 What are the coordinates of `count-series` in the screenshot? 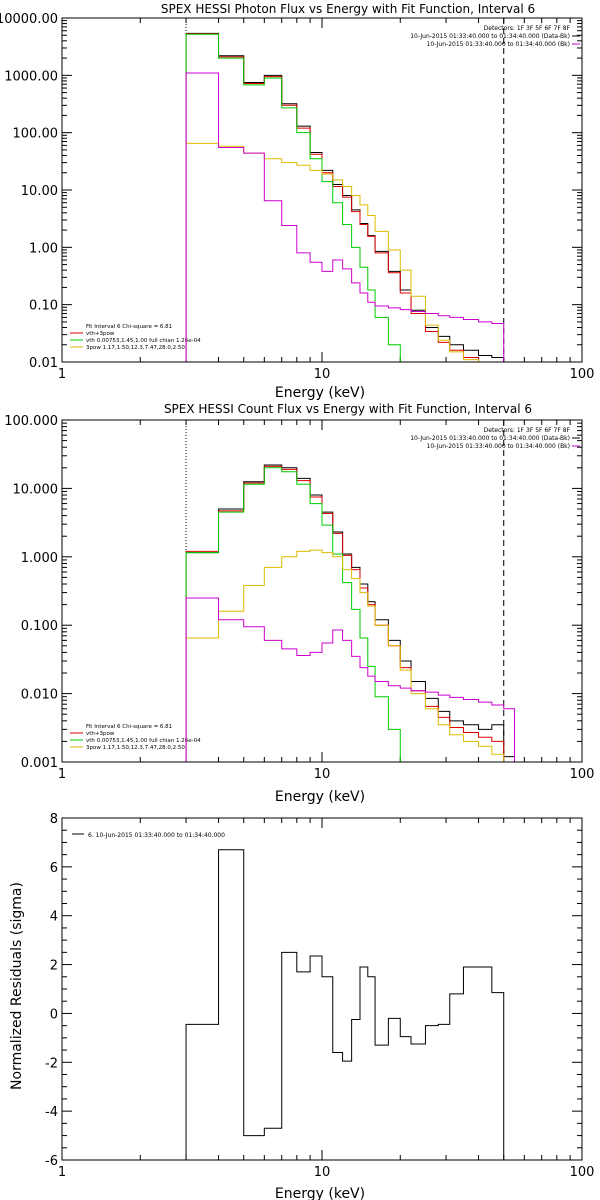 It's located at (350, 613).